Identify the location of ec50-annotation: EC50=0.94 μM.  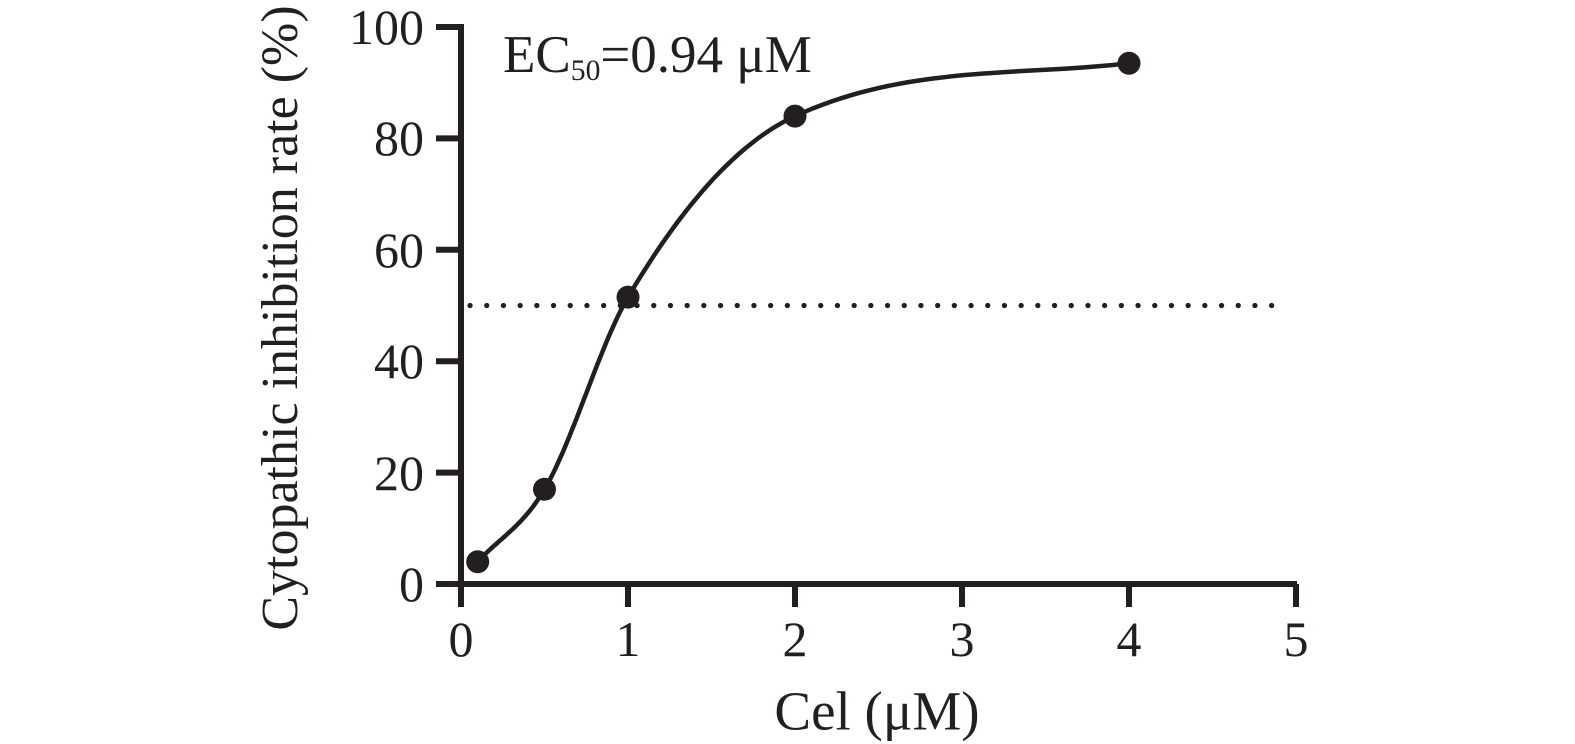
(657, 56).